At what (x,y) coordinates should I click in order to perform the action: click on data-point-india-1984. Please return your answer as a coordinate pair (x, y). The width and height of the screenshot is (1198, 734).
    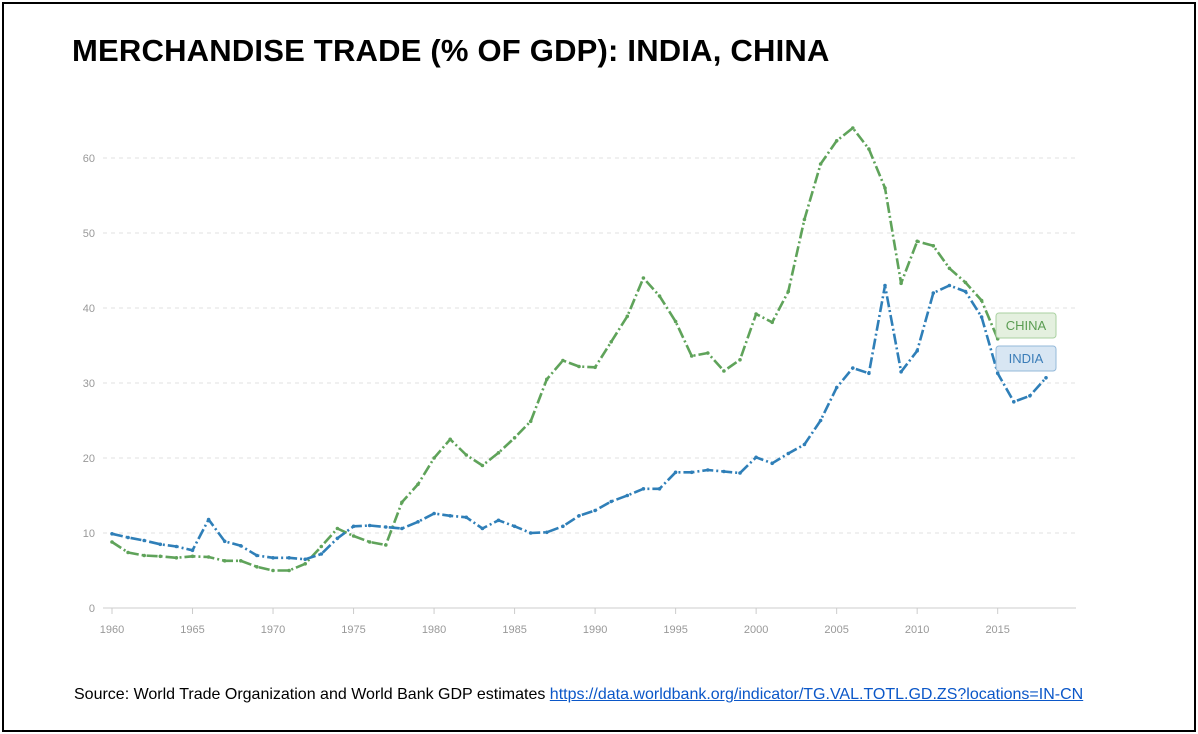
    Looking at the image, I should click on (498, 520).